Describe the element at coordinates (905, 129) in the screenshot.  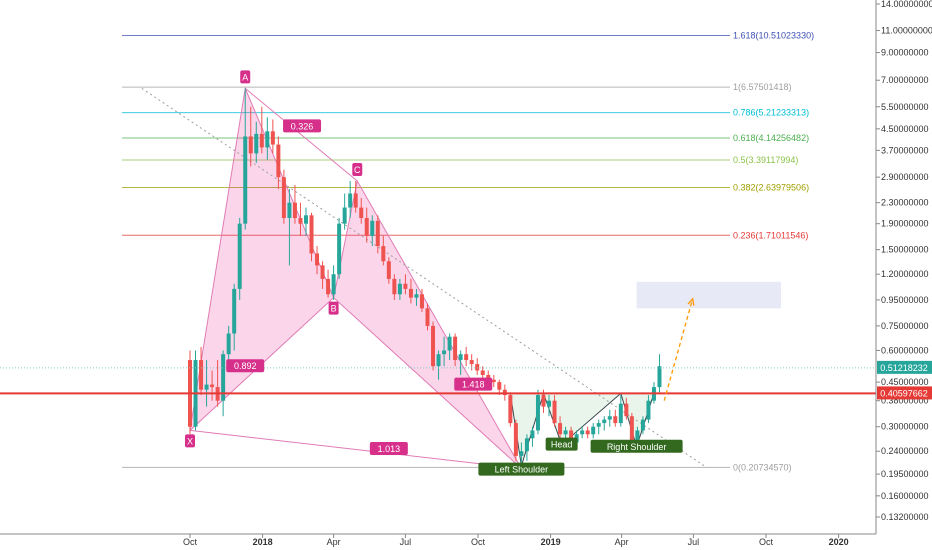
I see `y-tick-label: 4.50000000` at that location.